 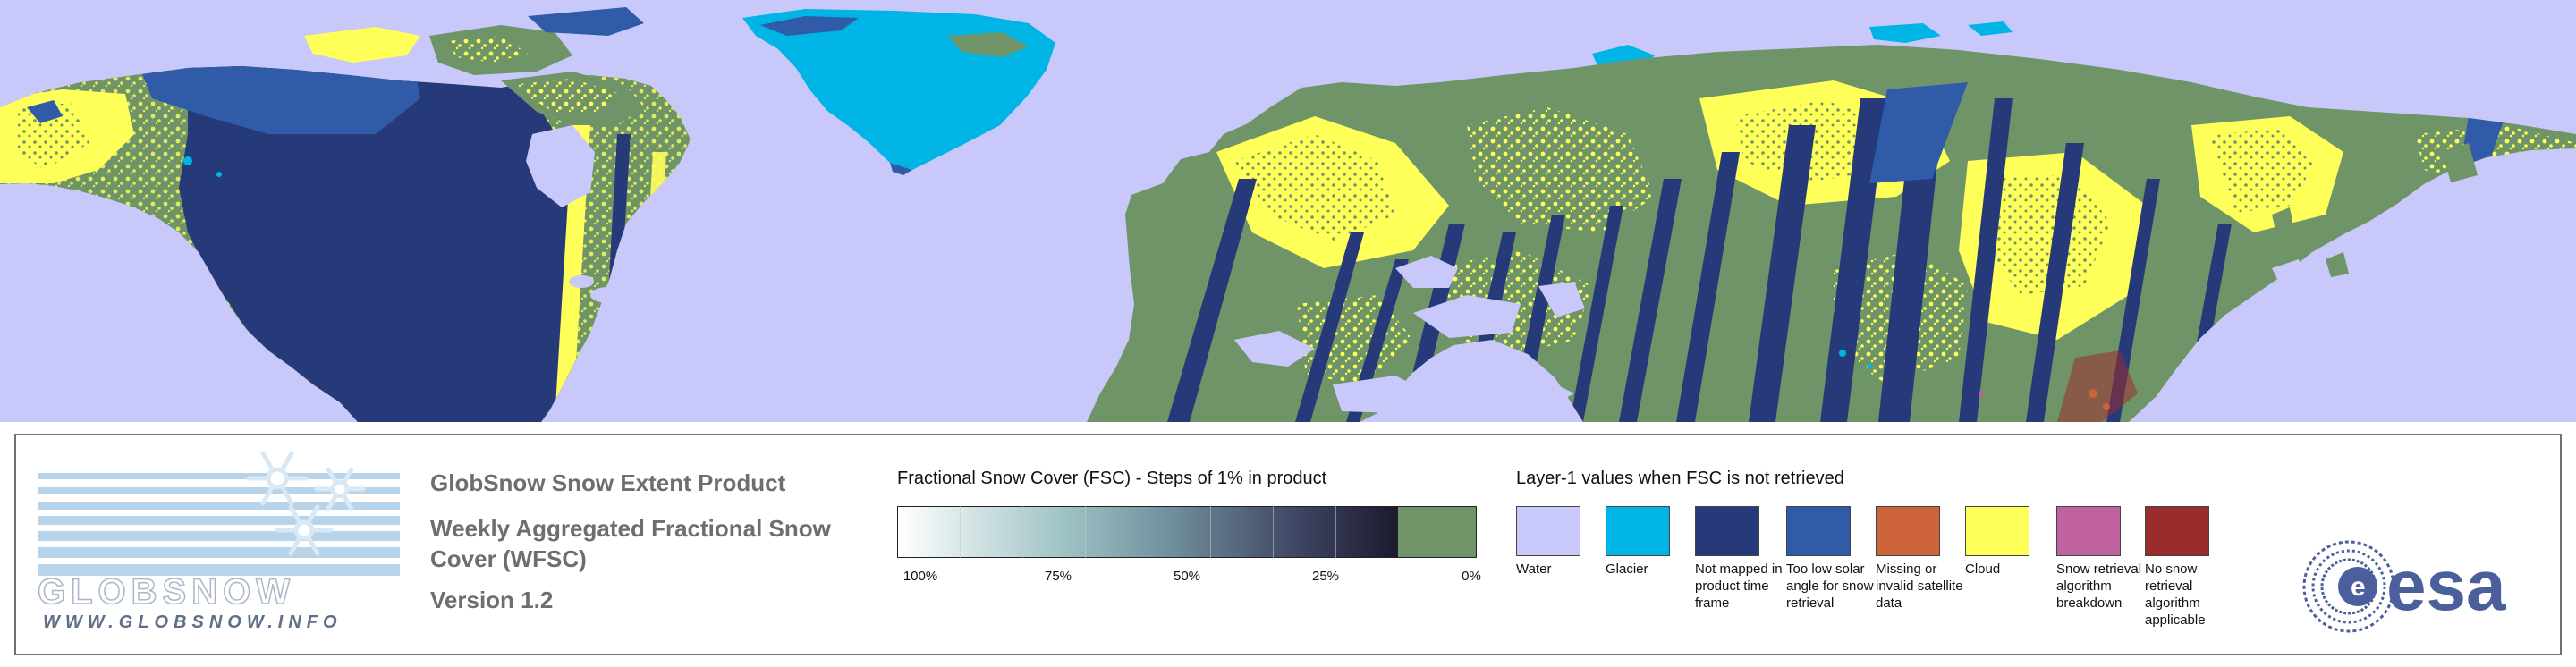 I want to click on legend-label: No snow retrieval algorithm applicable, so click(x=2175, y=594).